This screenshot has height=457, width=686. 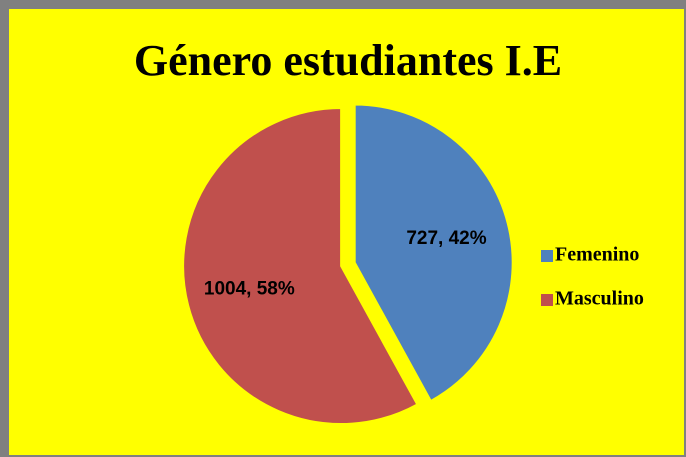 I want to click on chart-title: Género estudiantes I.E, so click(x=348, y=60).